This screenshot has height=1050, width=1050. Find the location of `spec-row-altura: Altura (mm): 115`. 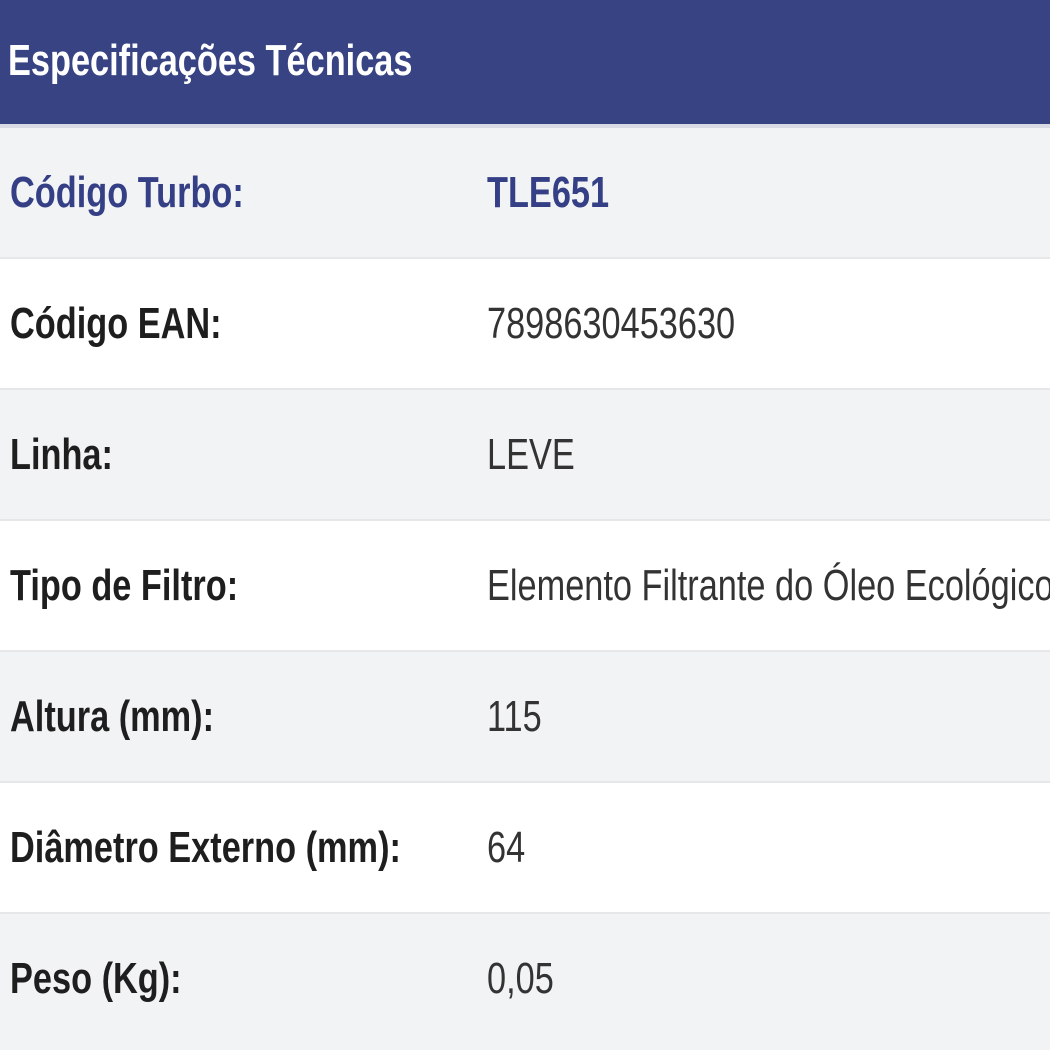

spec-row-altura: Altura (mm): 115 is located at coordinates (525, 717).